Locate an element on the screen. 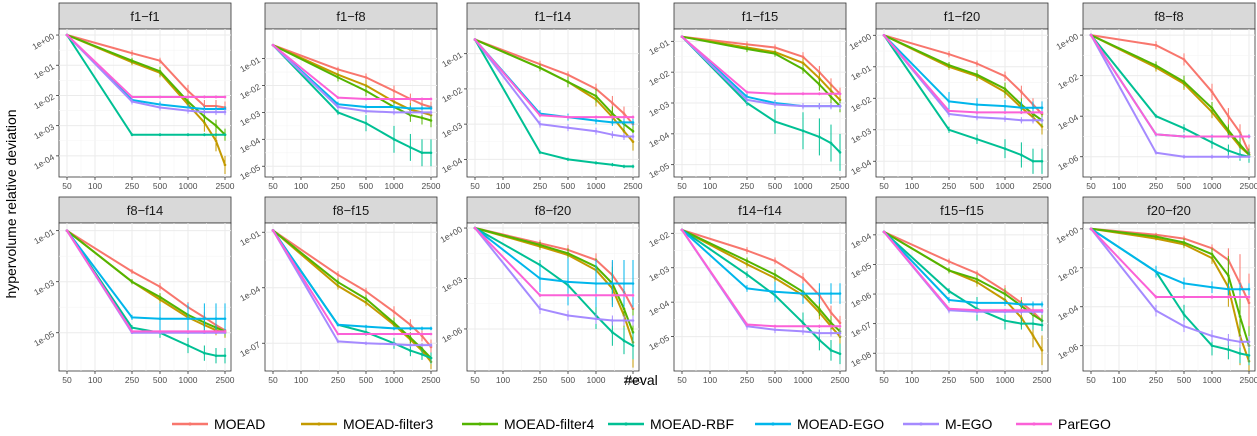  y-tick-label: 1e-01 is located at coordinates (44, 71).